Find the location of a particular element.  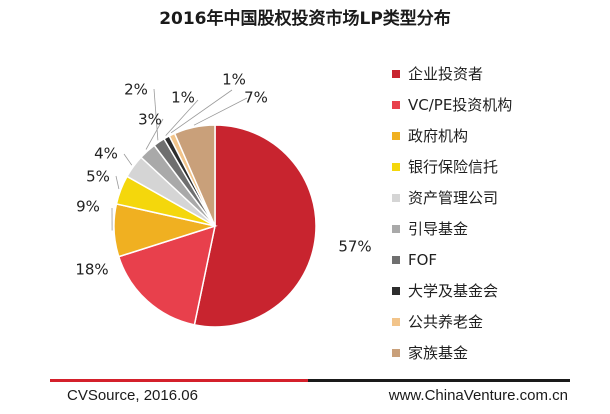

legend-label: 公共养老金 is located at coordinates (446, 322).